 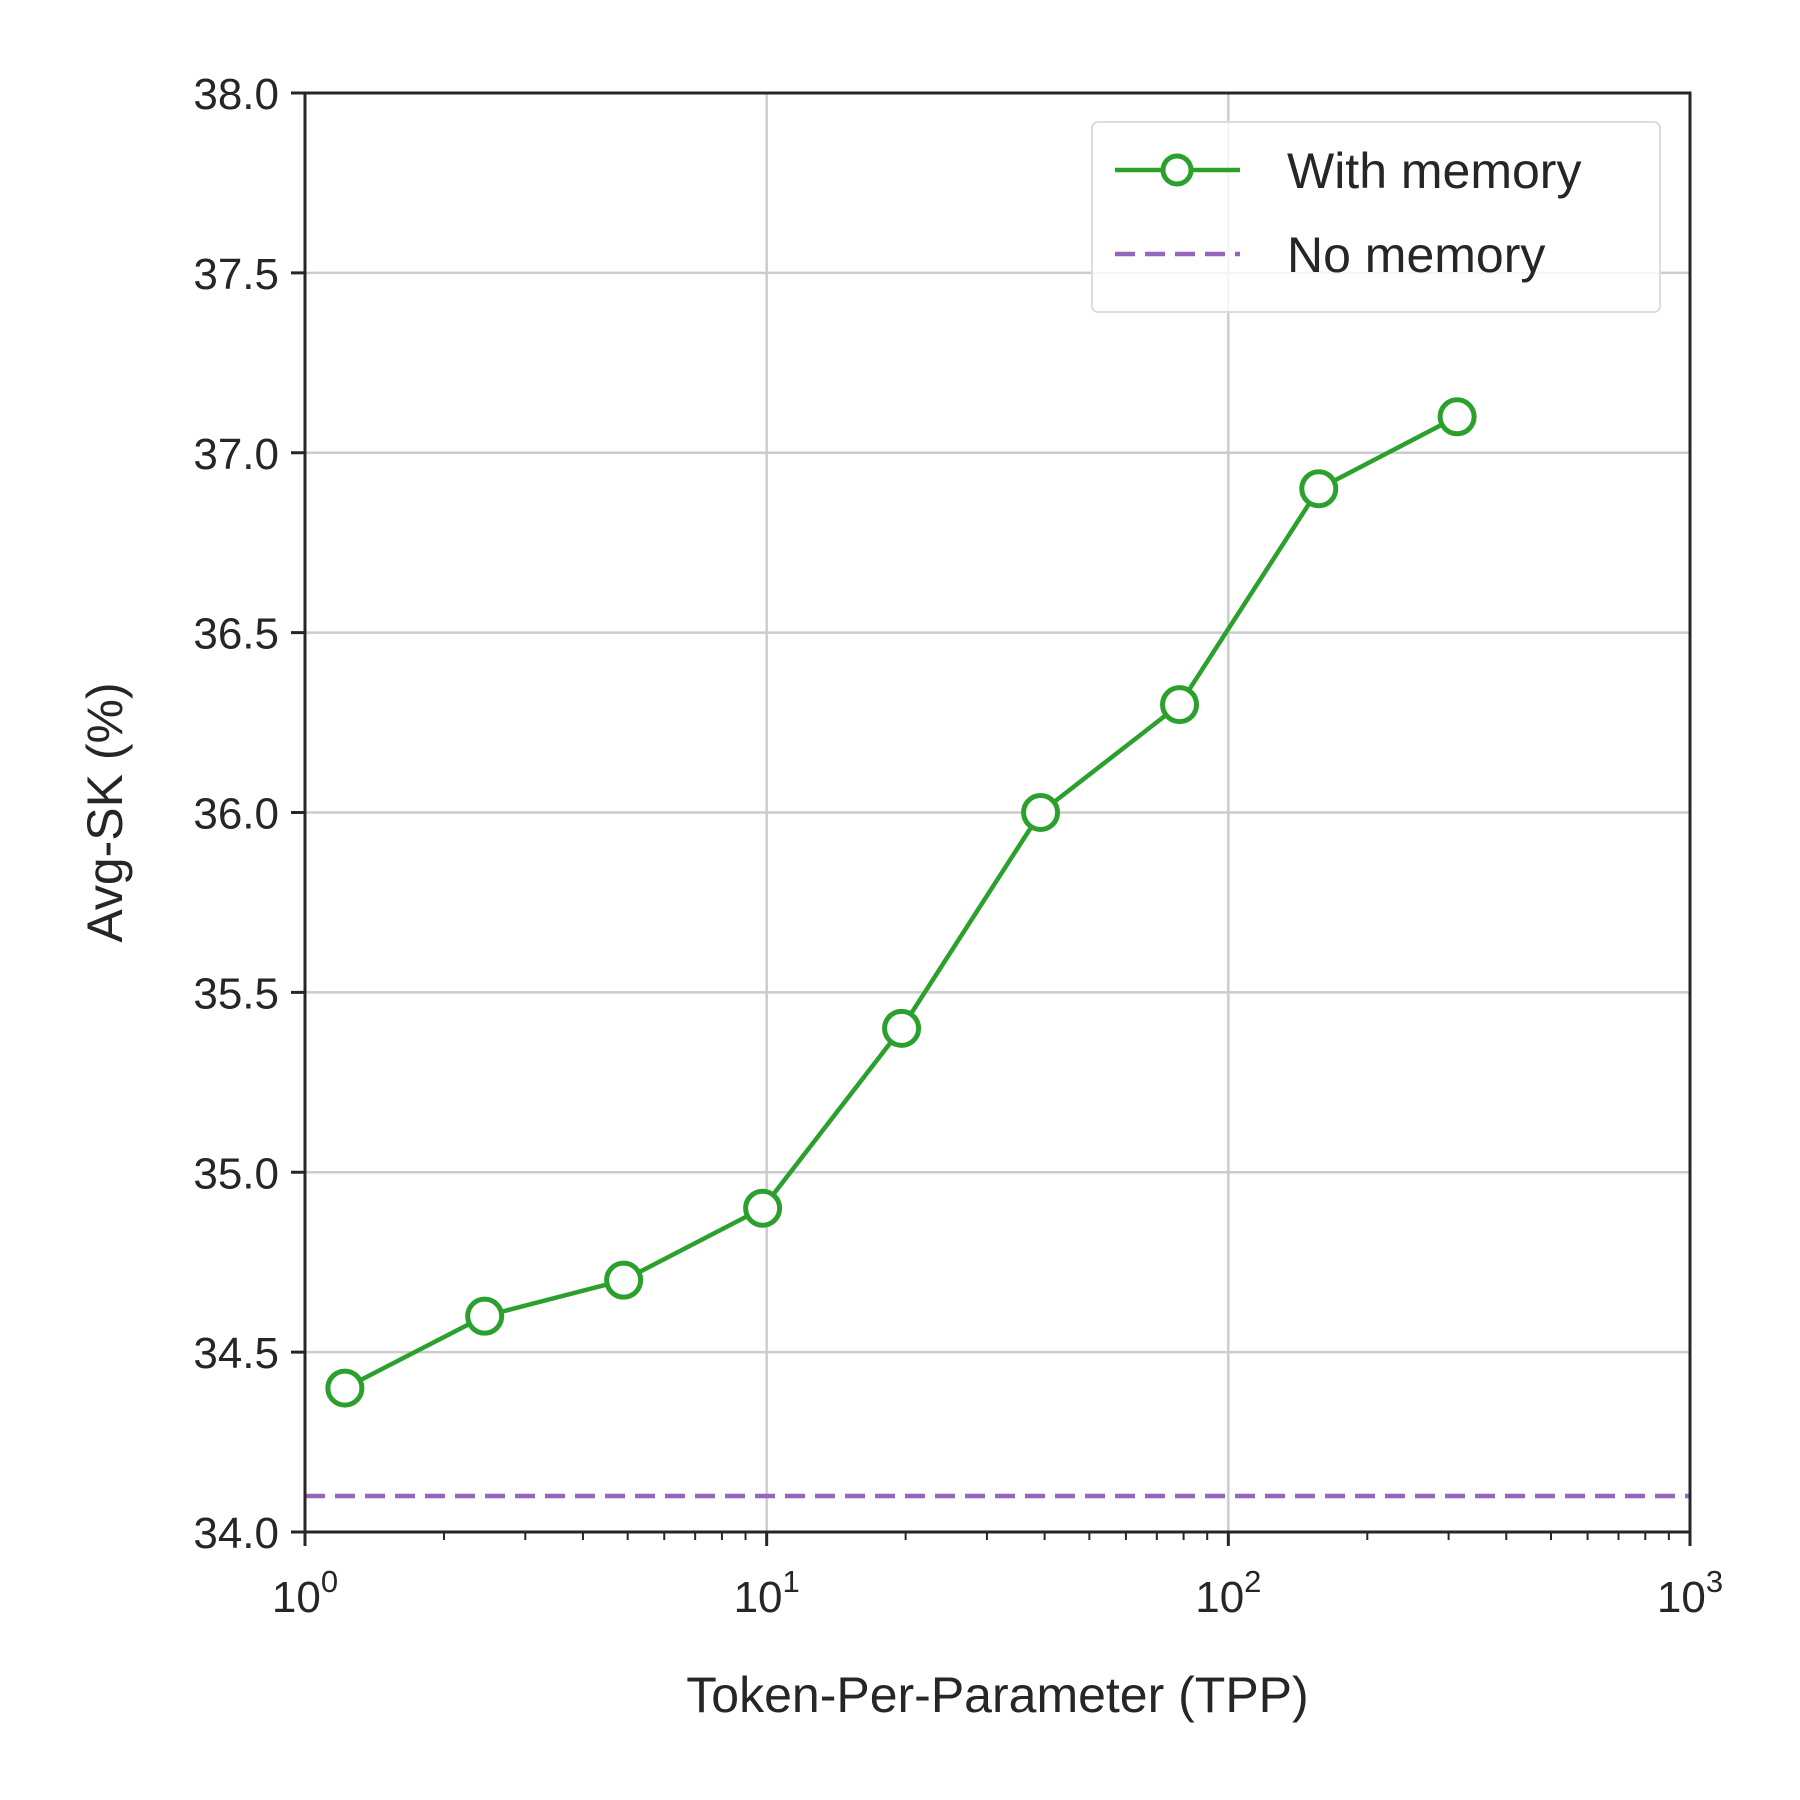 What do you see at coordinates (236, 1173) in the screenshot?
I see `y-tick-label: 35.0` at bounding box center [236, 1173].